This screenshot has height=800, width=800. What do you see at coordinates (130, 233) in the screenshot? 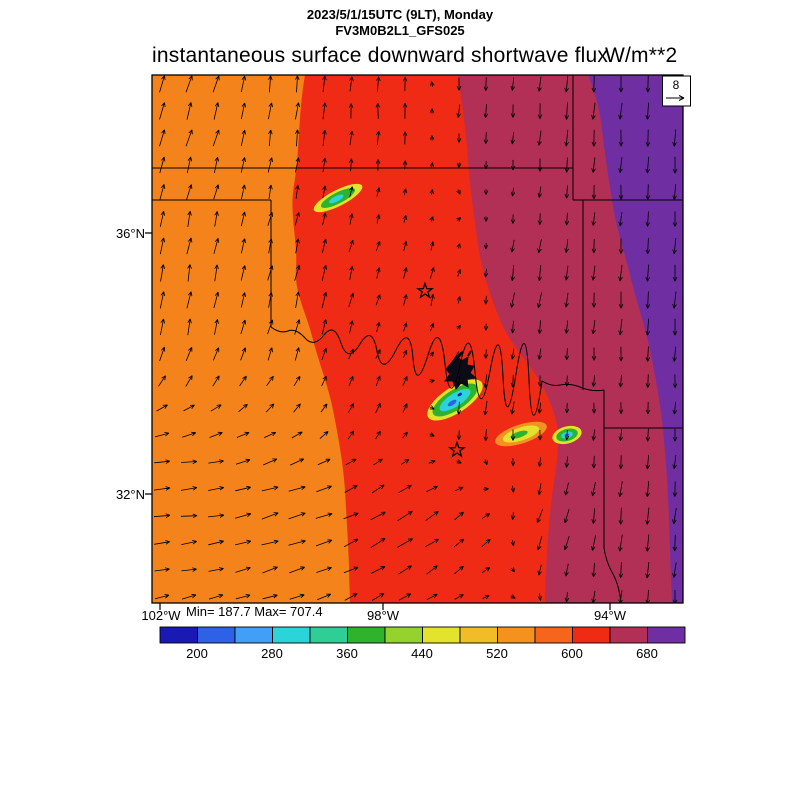
I see `lat-label-36n: 36°N` at bounding box center [130, 233].